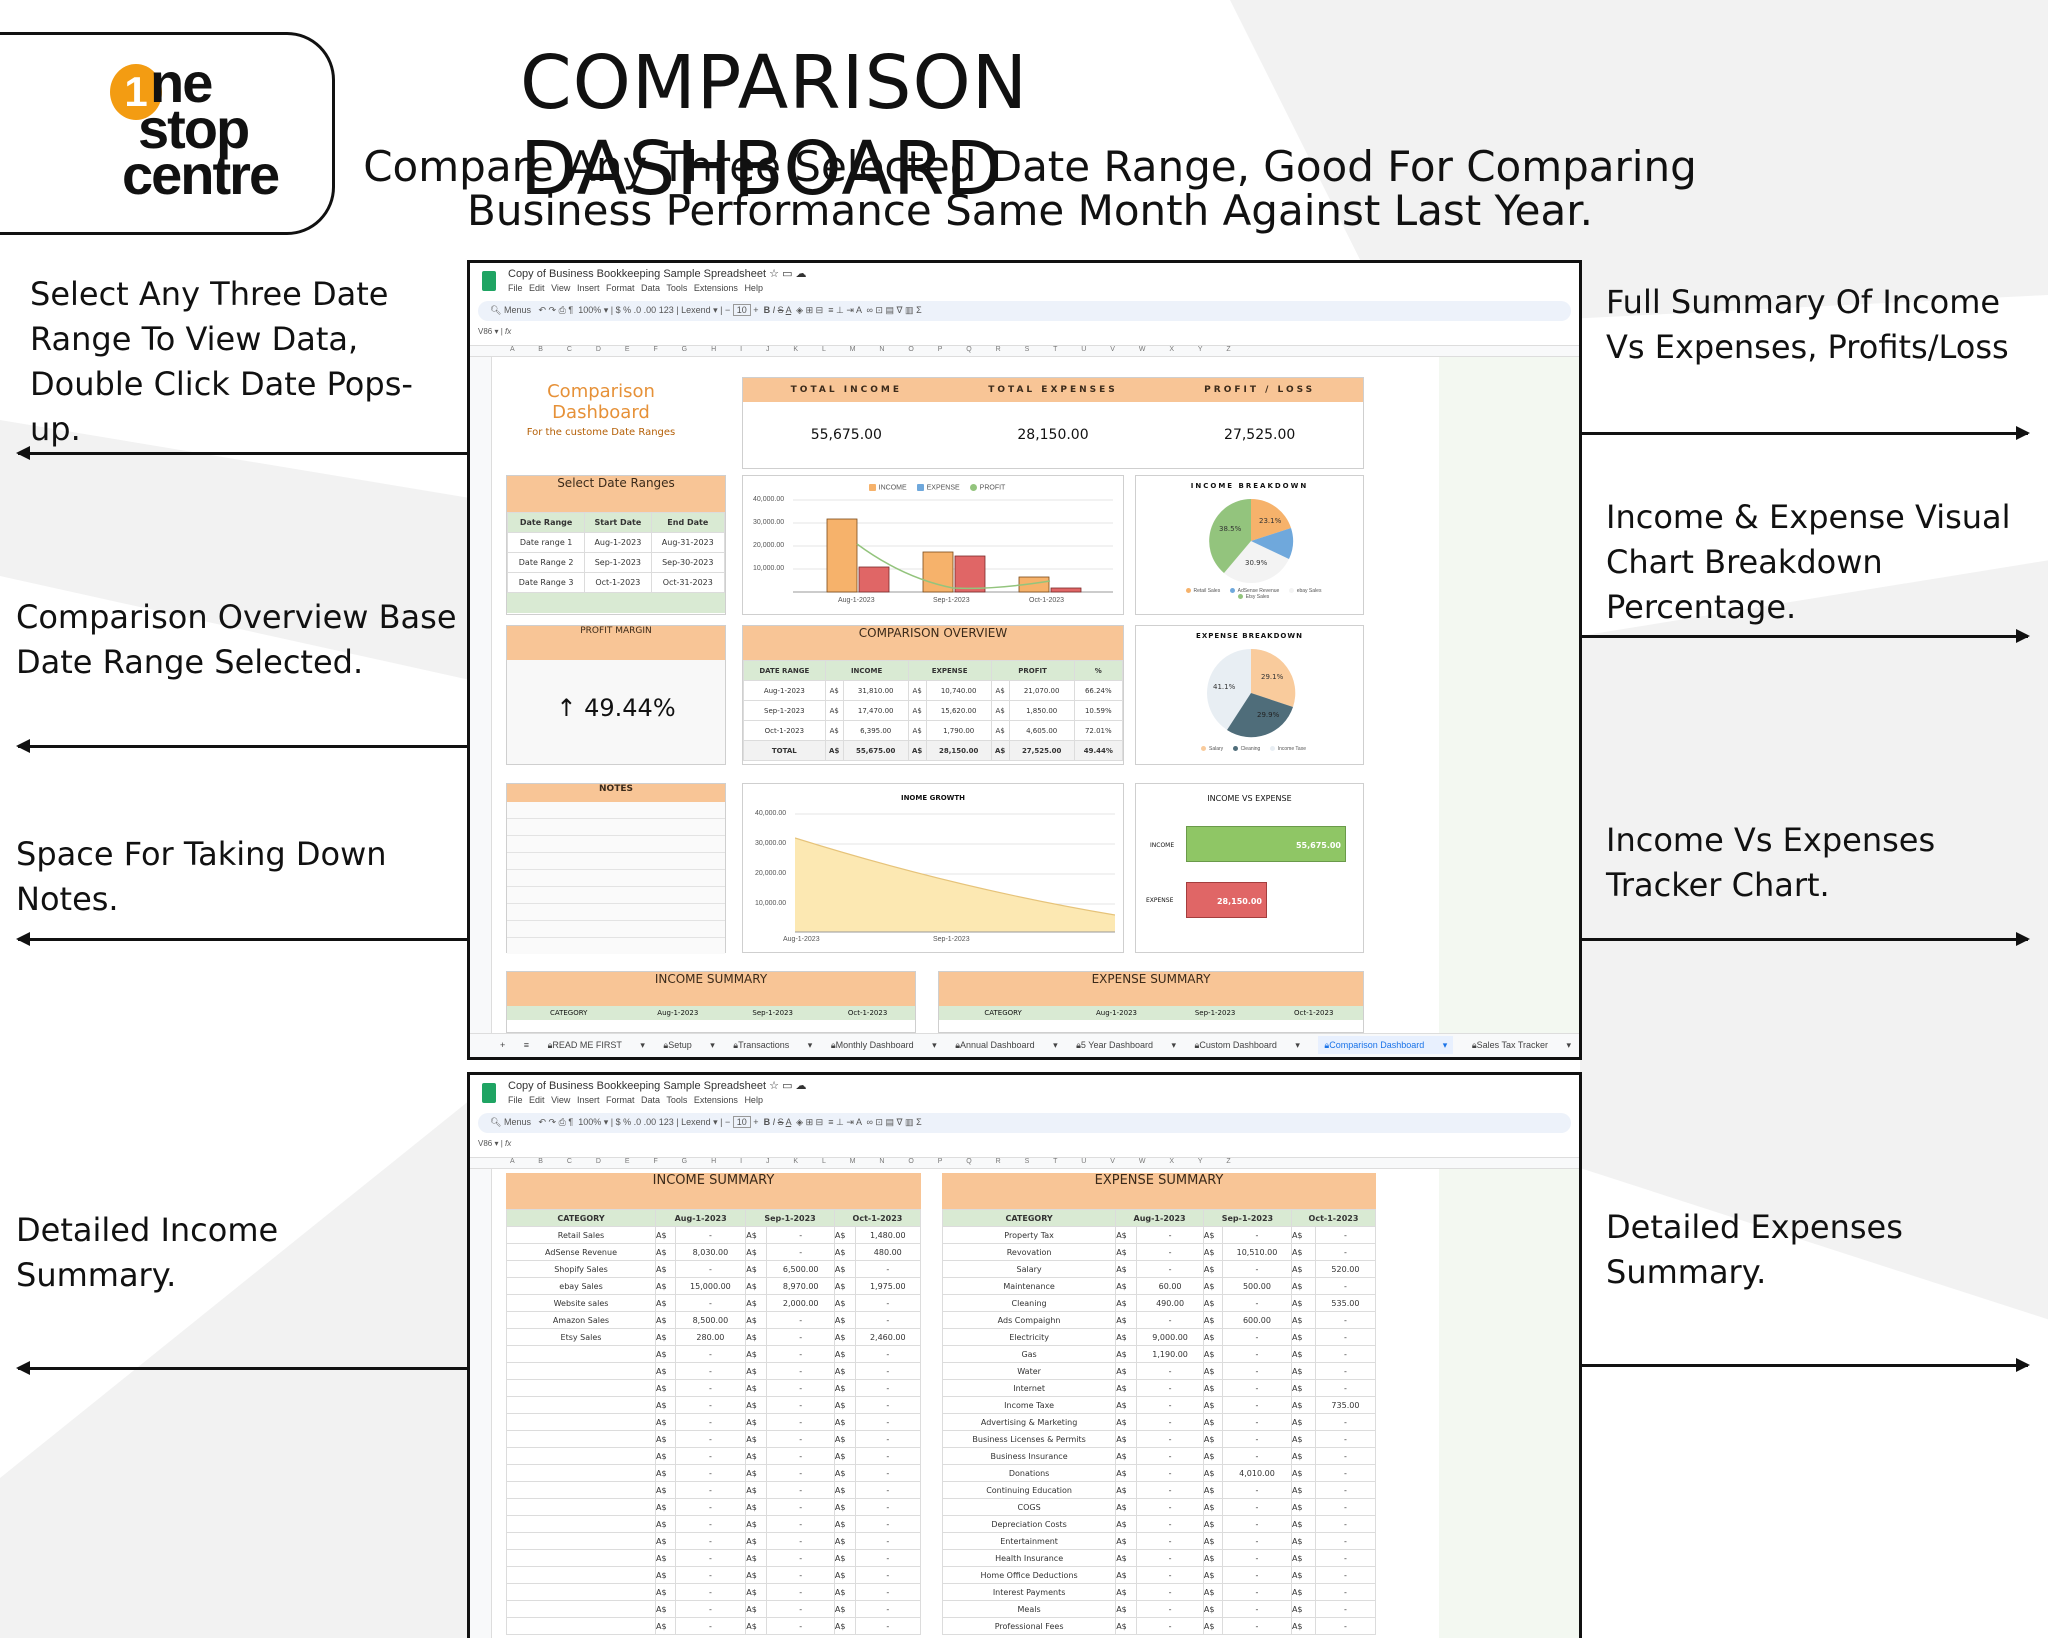  I want to click on more-formats-button: 123, so click(666, 1122).